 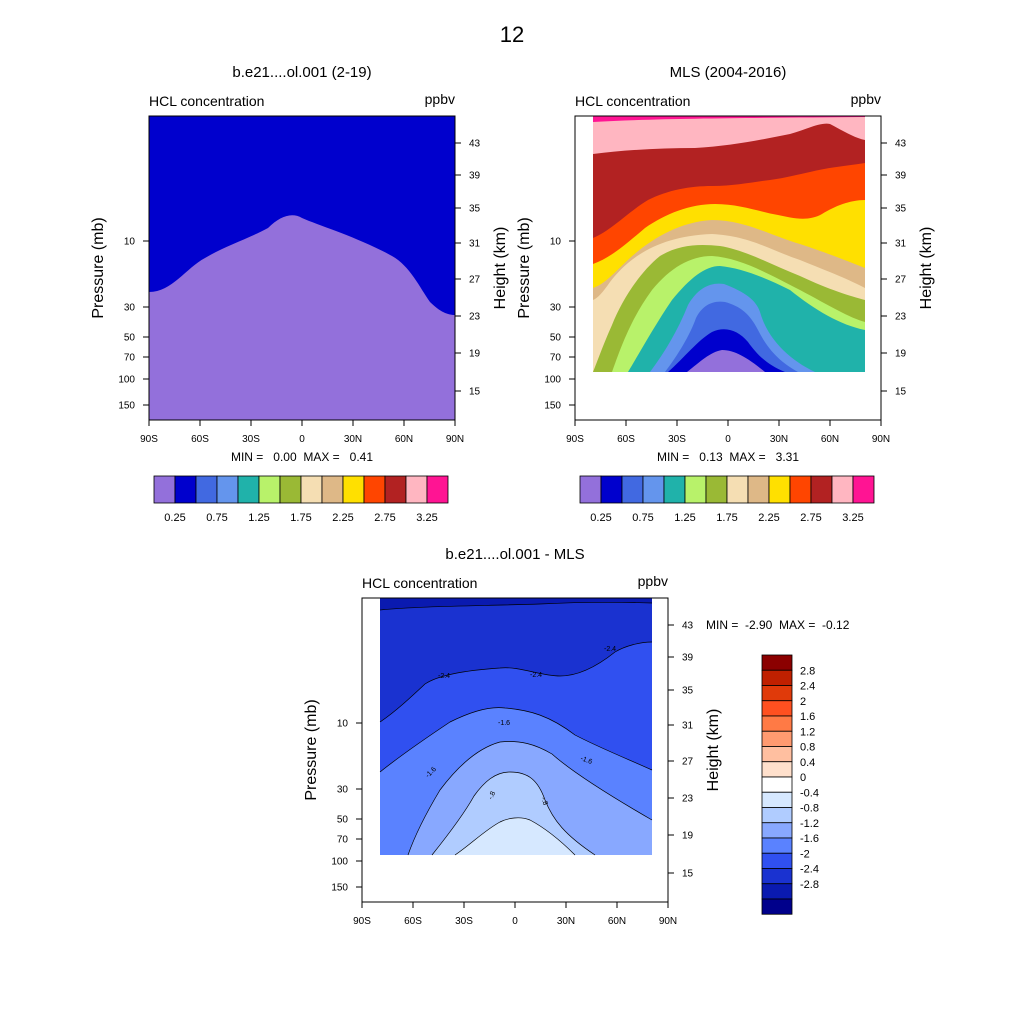 I want to click on panel-diff-plot: -2.4 -2.4 -2.4 -1.6 -1.6 -1.6 -.8 -.8, so click(x=515, y=750).